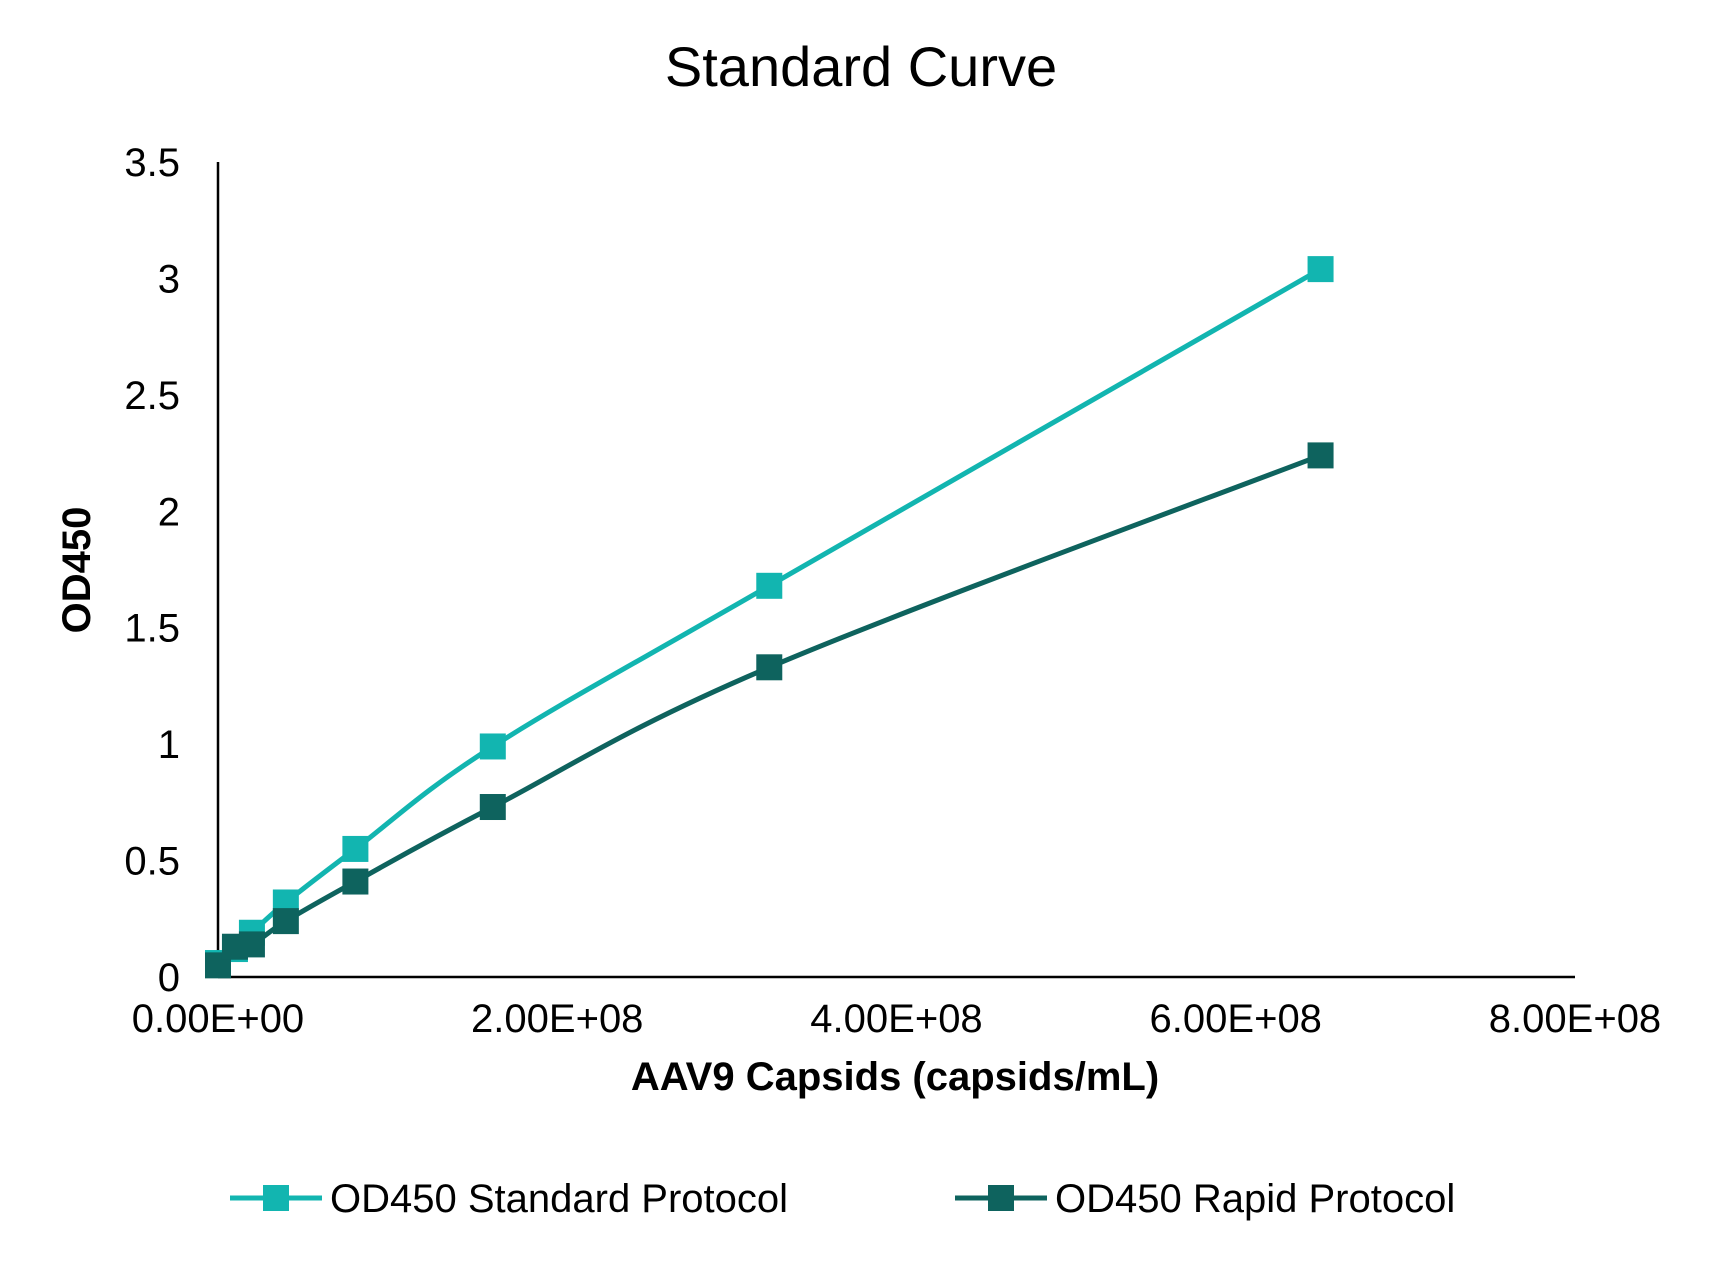  I want to click on x-axis-title: AAV9 Capsids (capsids/mL), so click(895, 1077).